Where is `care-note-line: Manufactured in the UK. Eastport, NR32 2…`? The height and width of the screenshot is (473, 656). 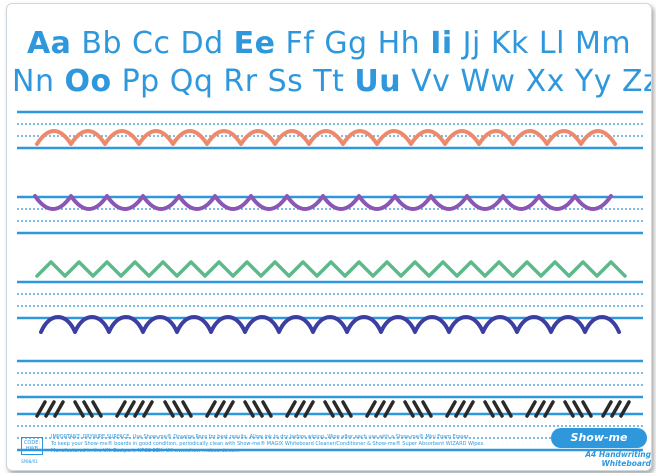
care-note-line: Manufactured in the UK. Eastport, NR32 2… is located at coordinates (145, 451).